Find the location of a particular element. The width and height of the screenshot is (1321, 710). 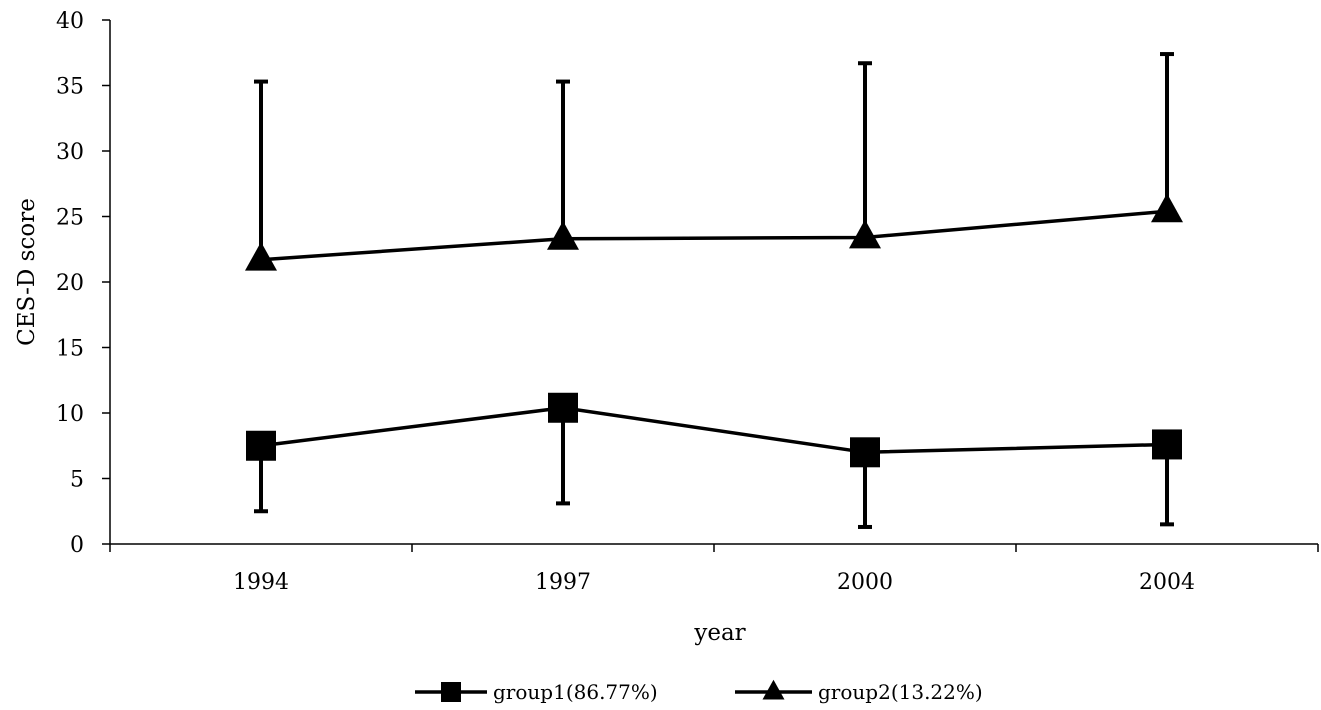

x-tick-label: 2000 is located at coordinates (865, 582).